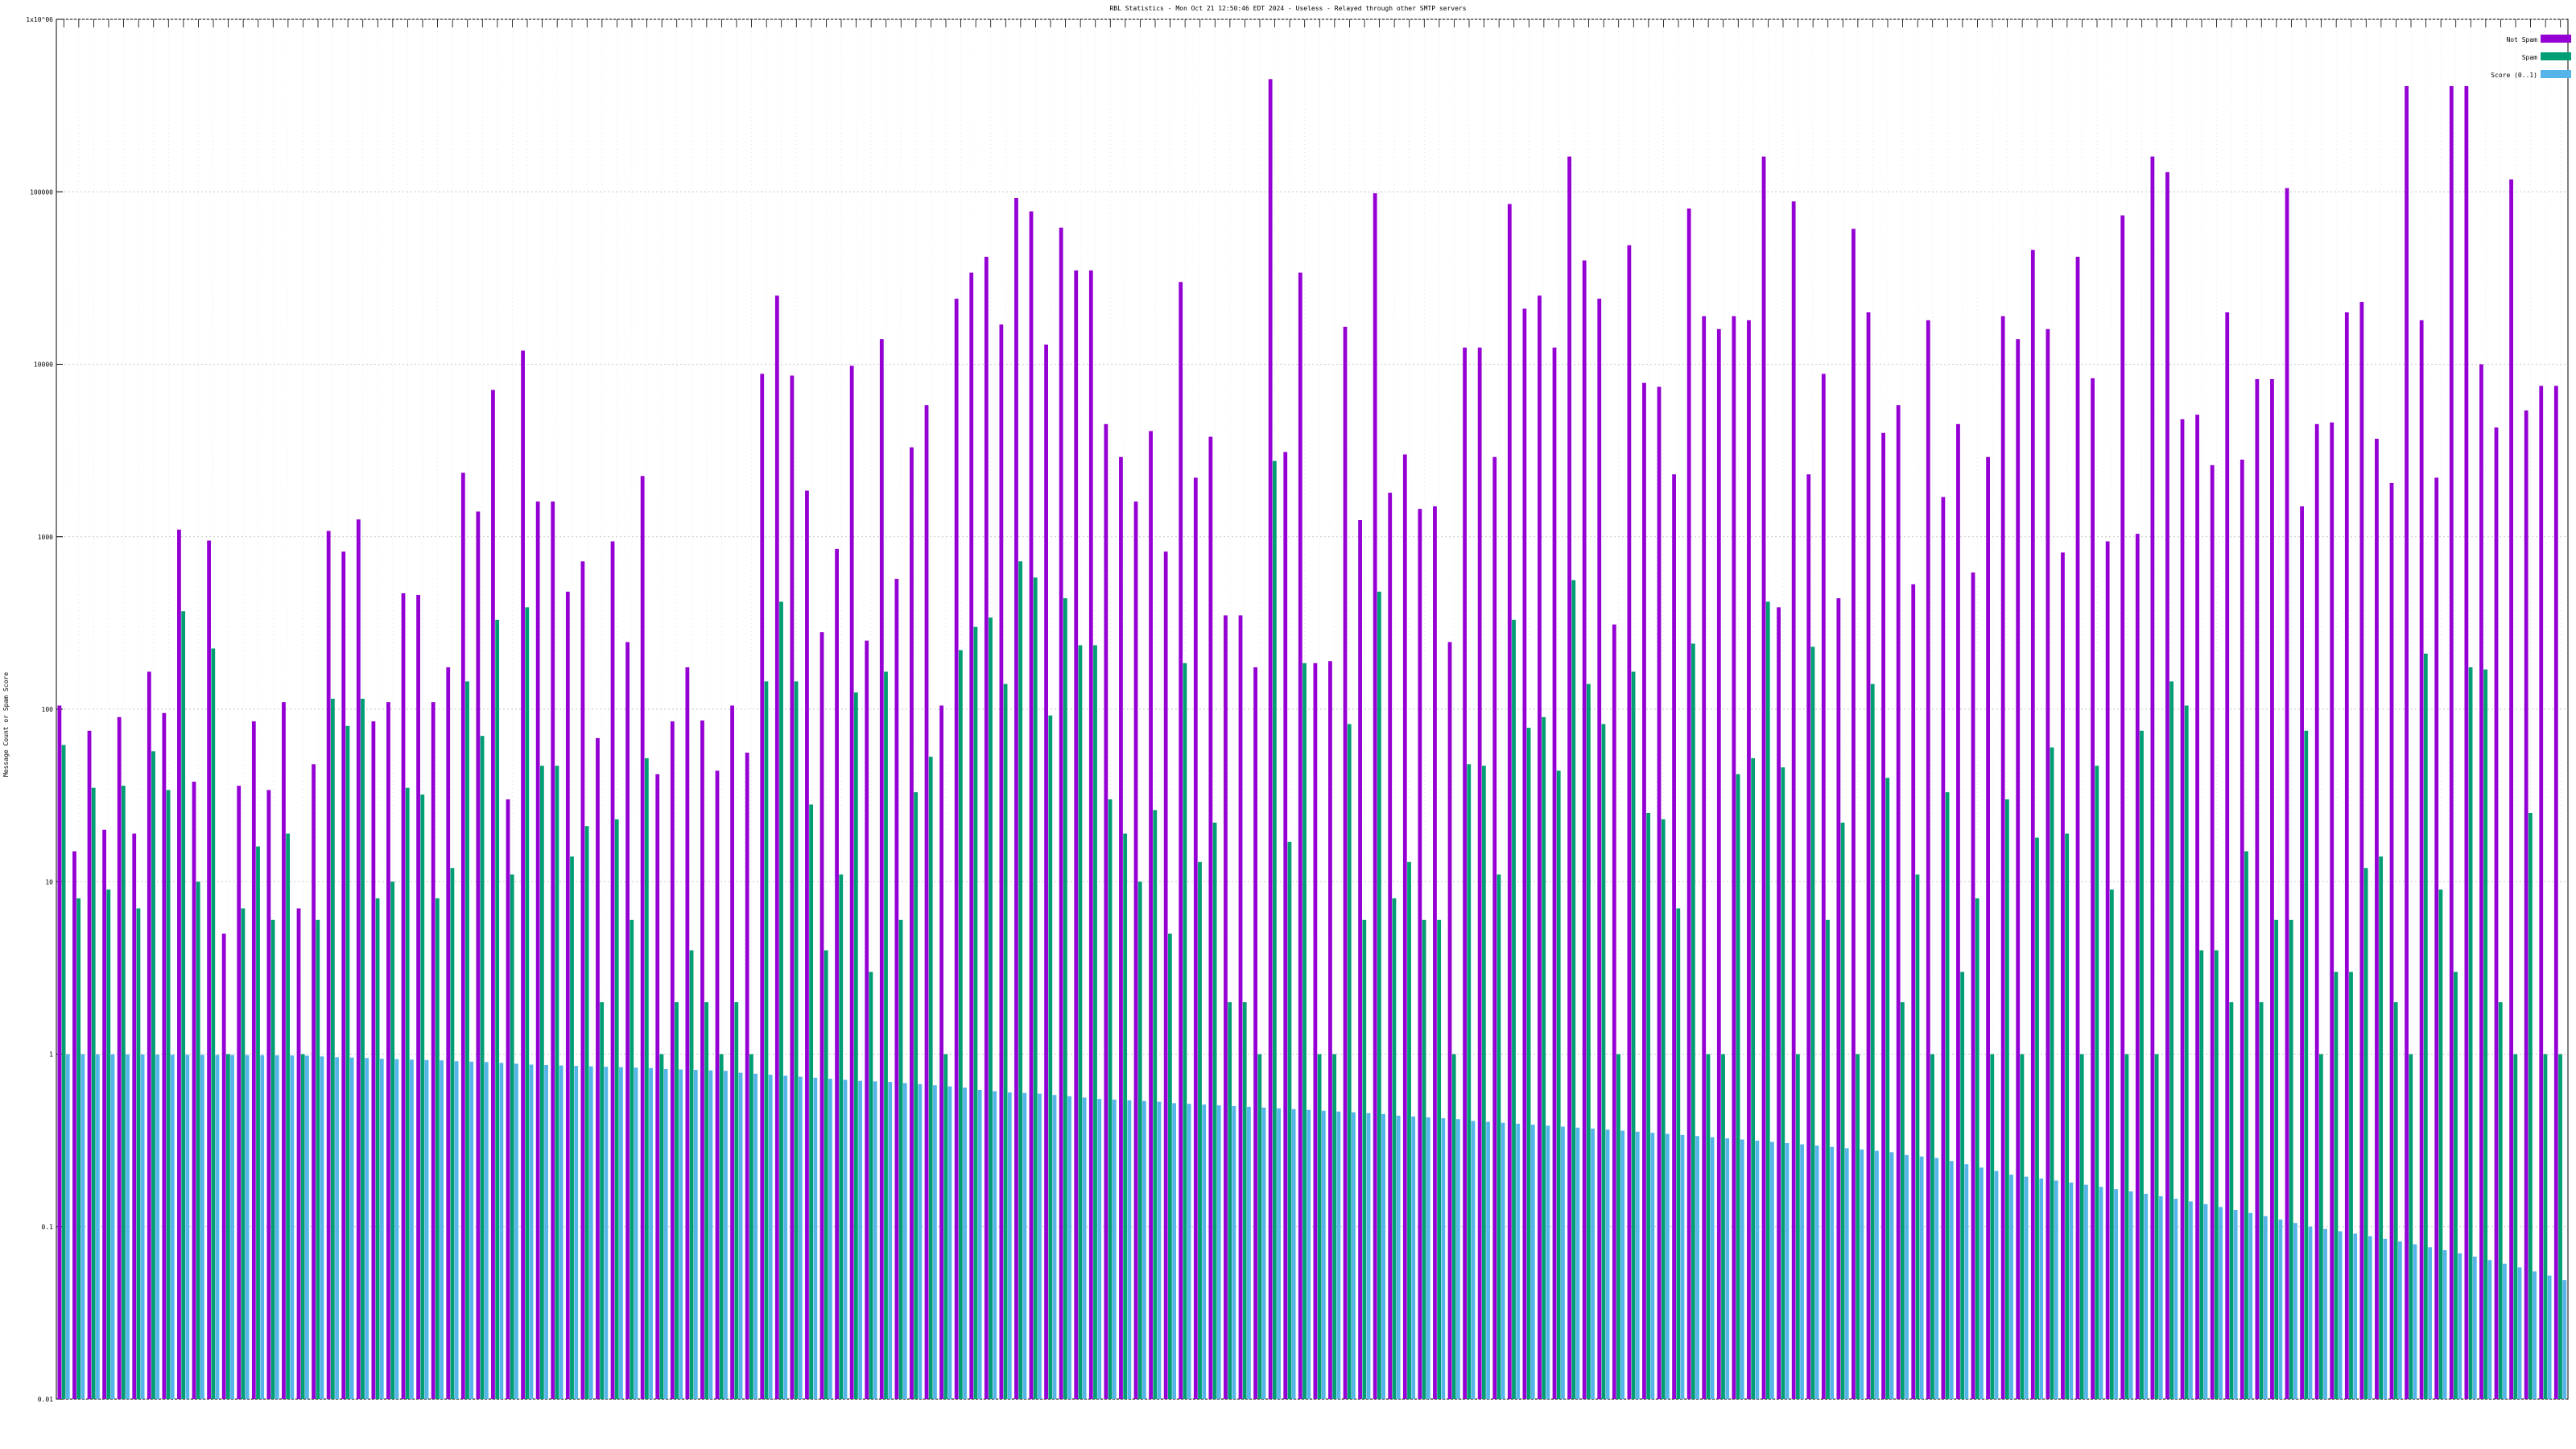  I want to click on legend-not-spam-label: Not Spam, so click(2521, 39).